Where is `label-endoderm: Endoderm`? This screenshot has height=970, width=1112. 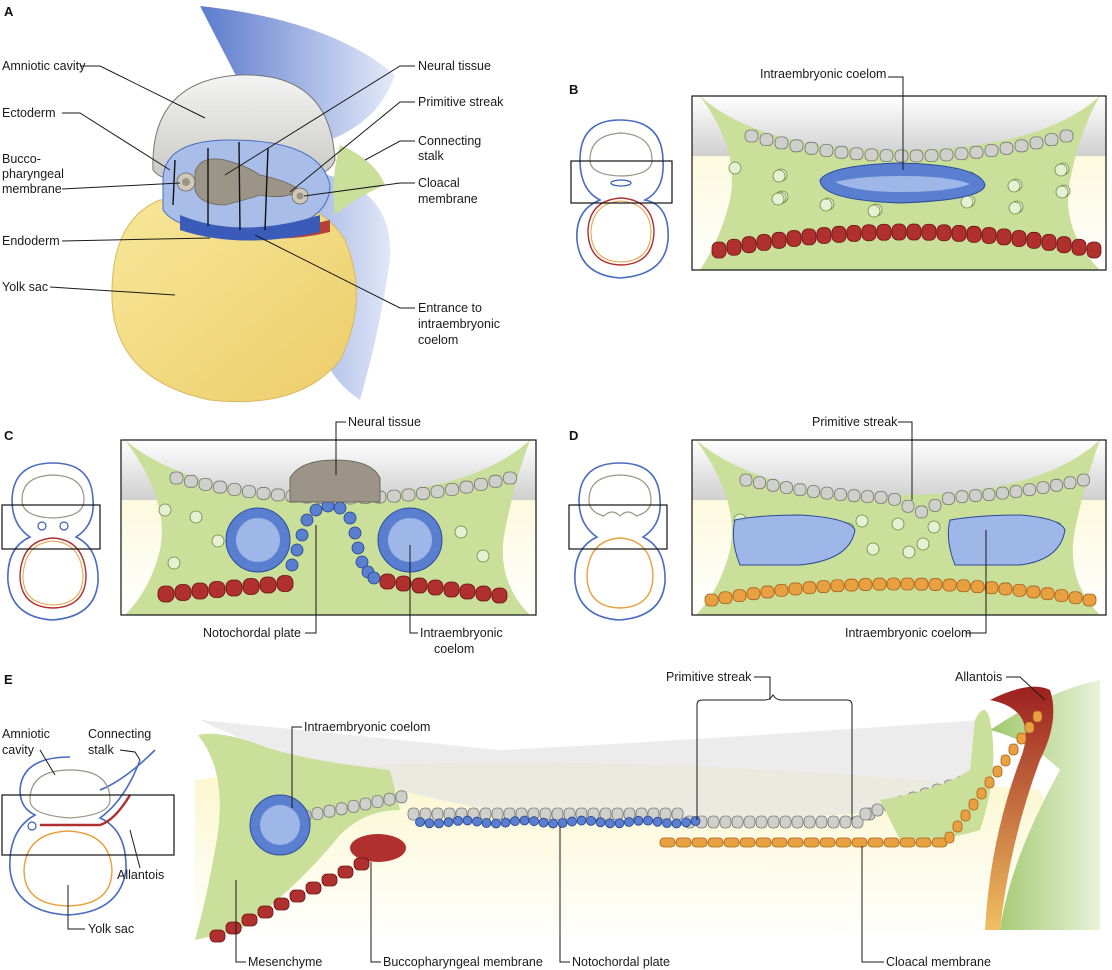
label-endoderm: Endoderm is located at coordinates (31, 241).